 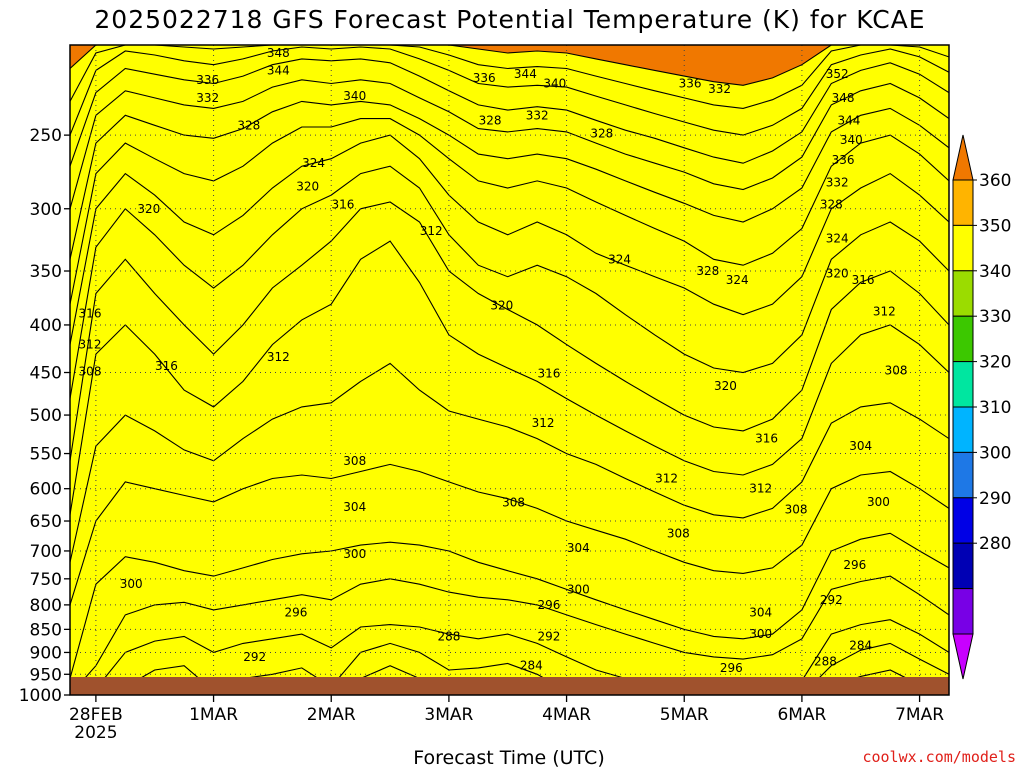 What do you see at coordinates (46, 606) in the screenshot?
I see `y-tick-label-800: 800` at bounding box center [46, 606].